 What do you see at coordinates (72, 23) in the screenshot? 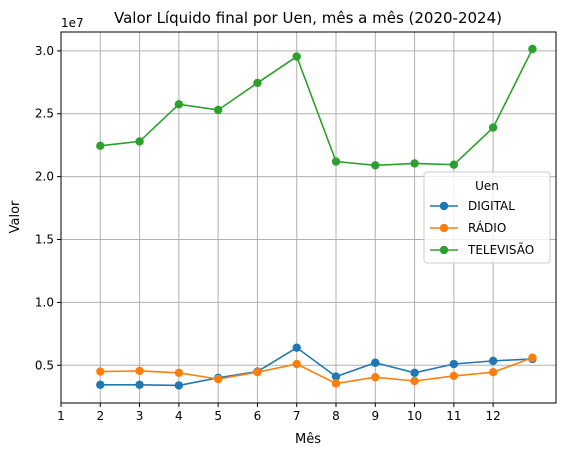
I see `y-offset-label: 1e7` at bounding box center [72, 23].